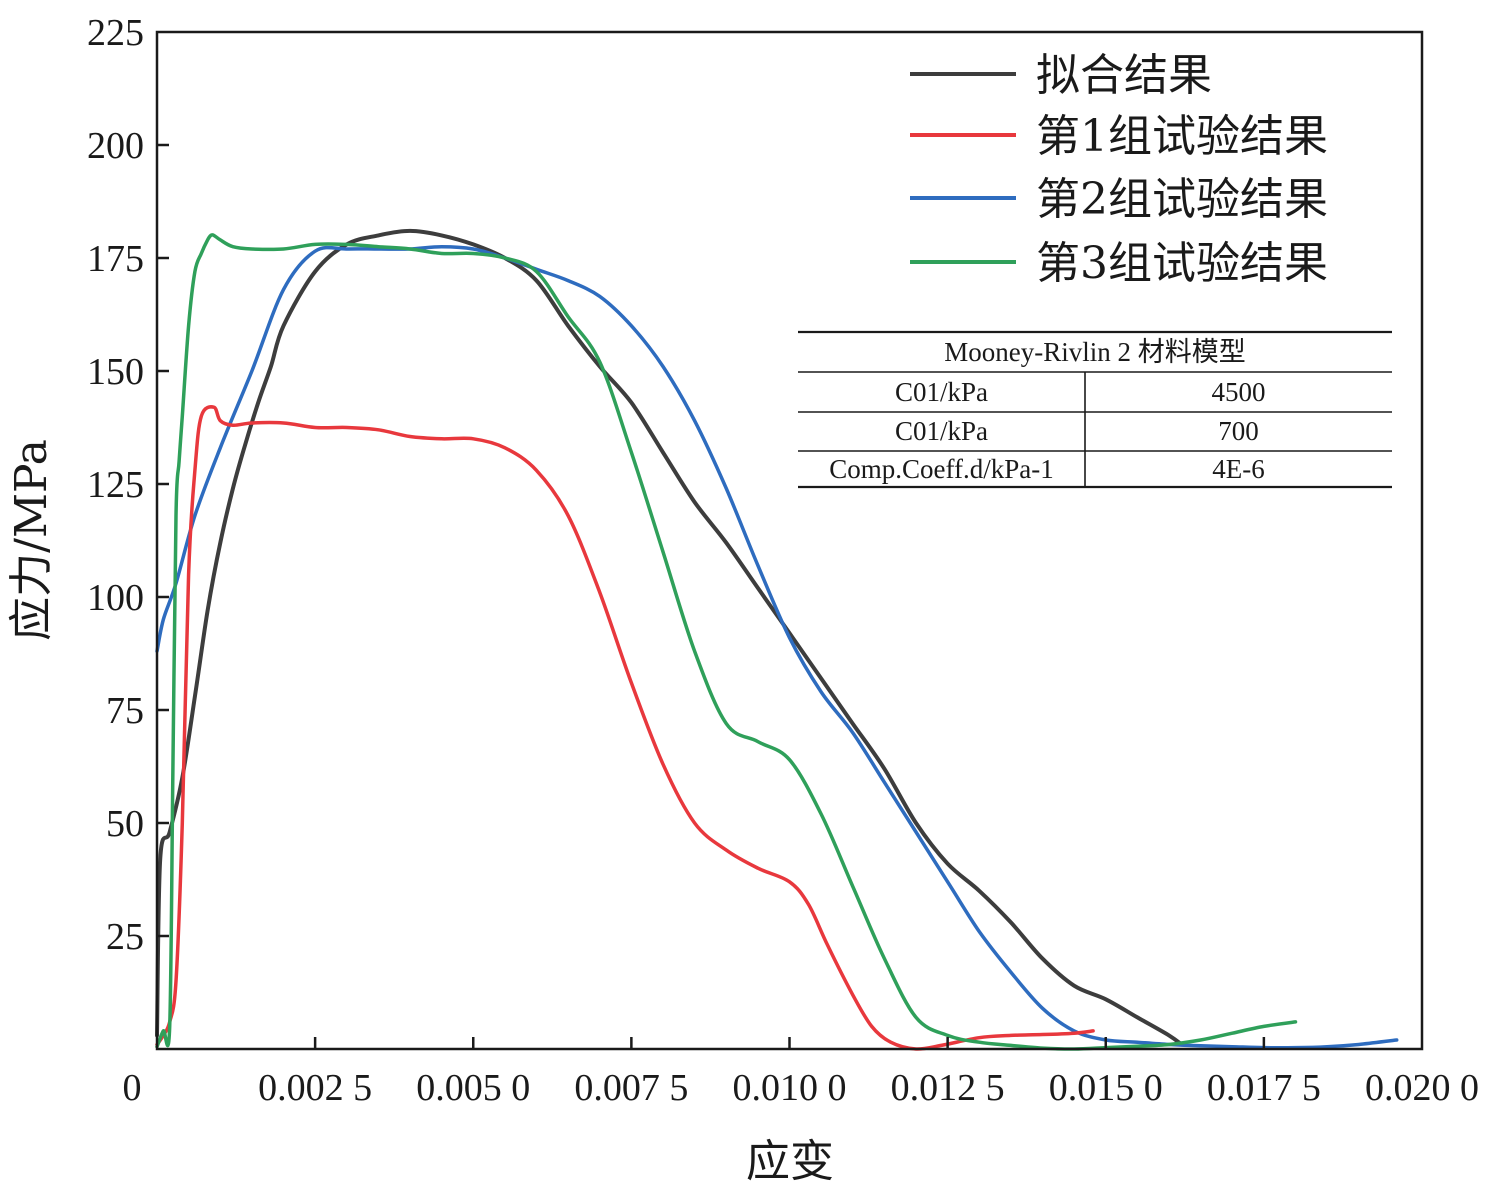  Describe the element at coordinates (948, 1088) in the screenshot. I see `x-tick-label: 0.012 5` at that location.